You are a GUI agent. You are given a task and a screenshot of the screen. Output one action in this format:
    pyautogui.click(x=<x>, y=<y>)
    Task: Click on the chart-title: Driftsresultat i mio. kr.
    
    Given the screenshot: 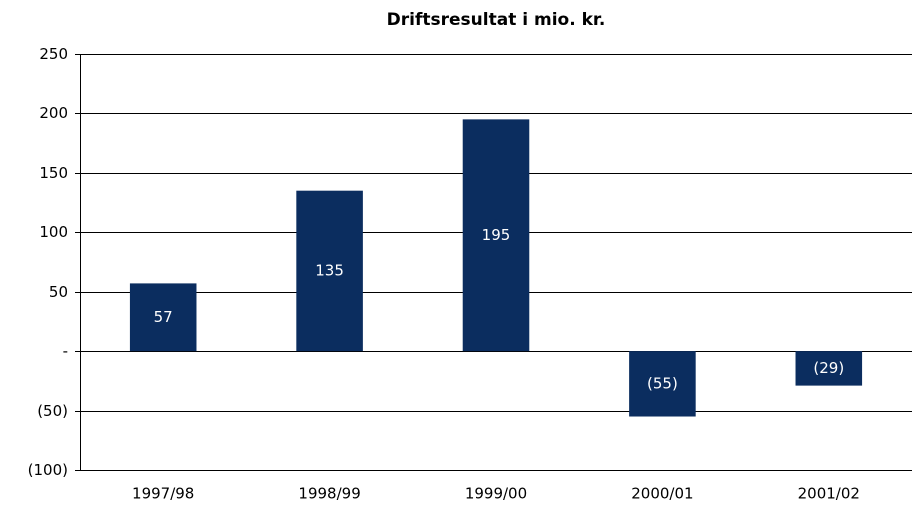 What is the action you would take?
    pyautogui.click(x=496, y=20)
    